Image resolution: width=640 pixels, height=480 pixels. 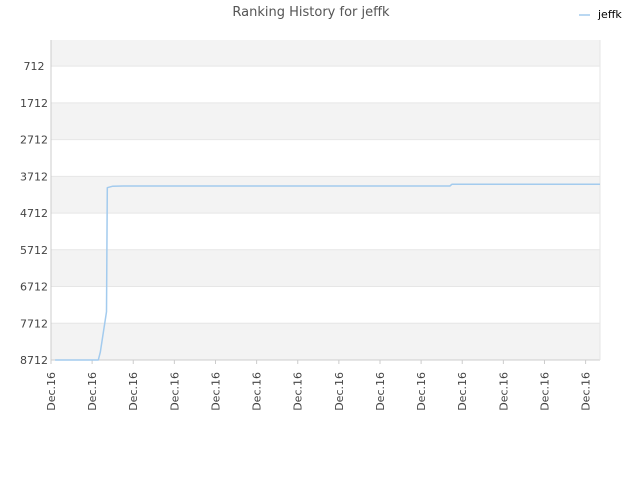 What do you see at coordinates (609, 14) in the screenshot?
I see `legend-label: jeffk` at bounding box center [609, 14].